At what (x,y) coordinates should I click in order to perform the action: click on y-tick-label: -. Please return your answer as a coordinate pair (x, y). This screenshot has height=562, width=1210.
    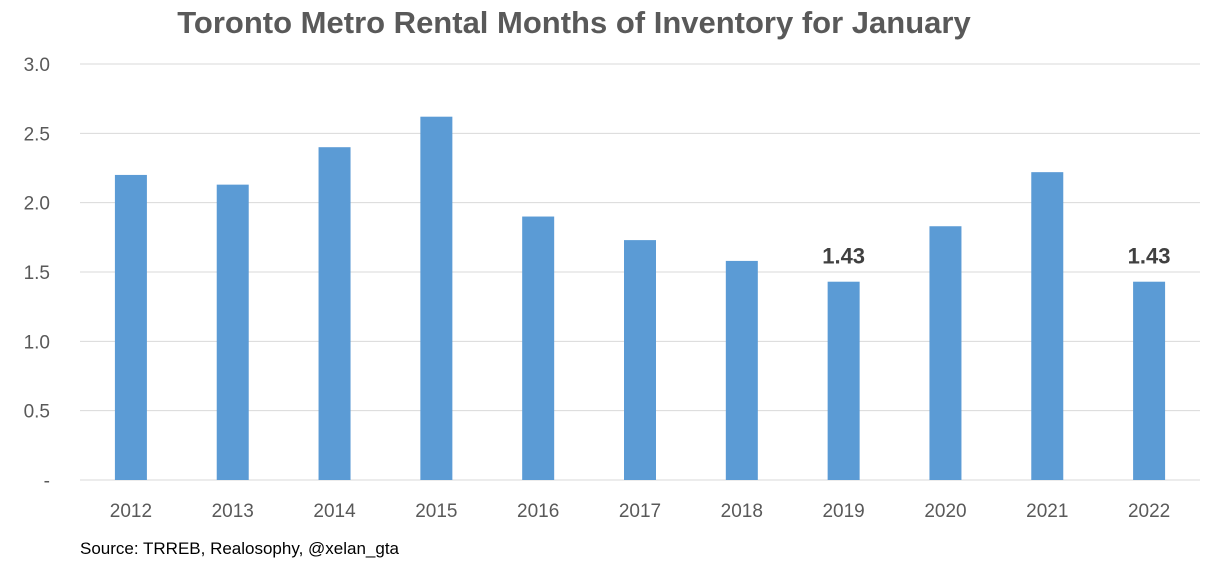
    Looking at the image, I should click on (47, 481).